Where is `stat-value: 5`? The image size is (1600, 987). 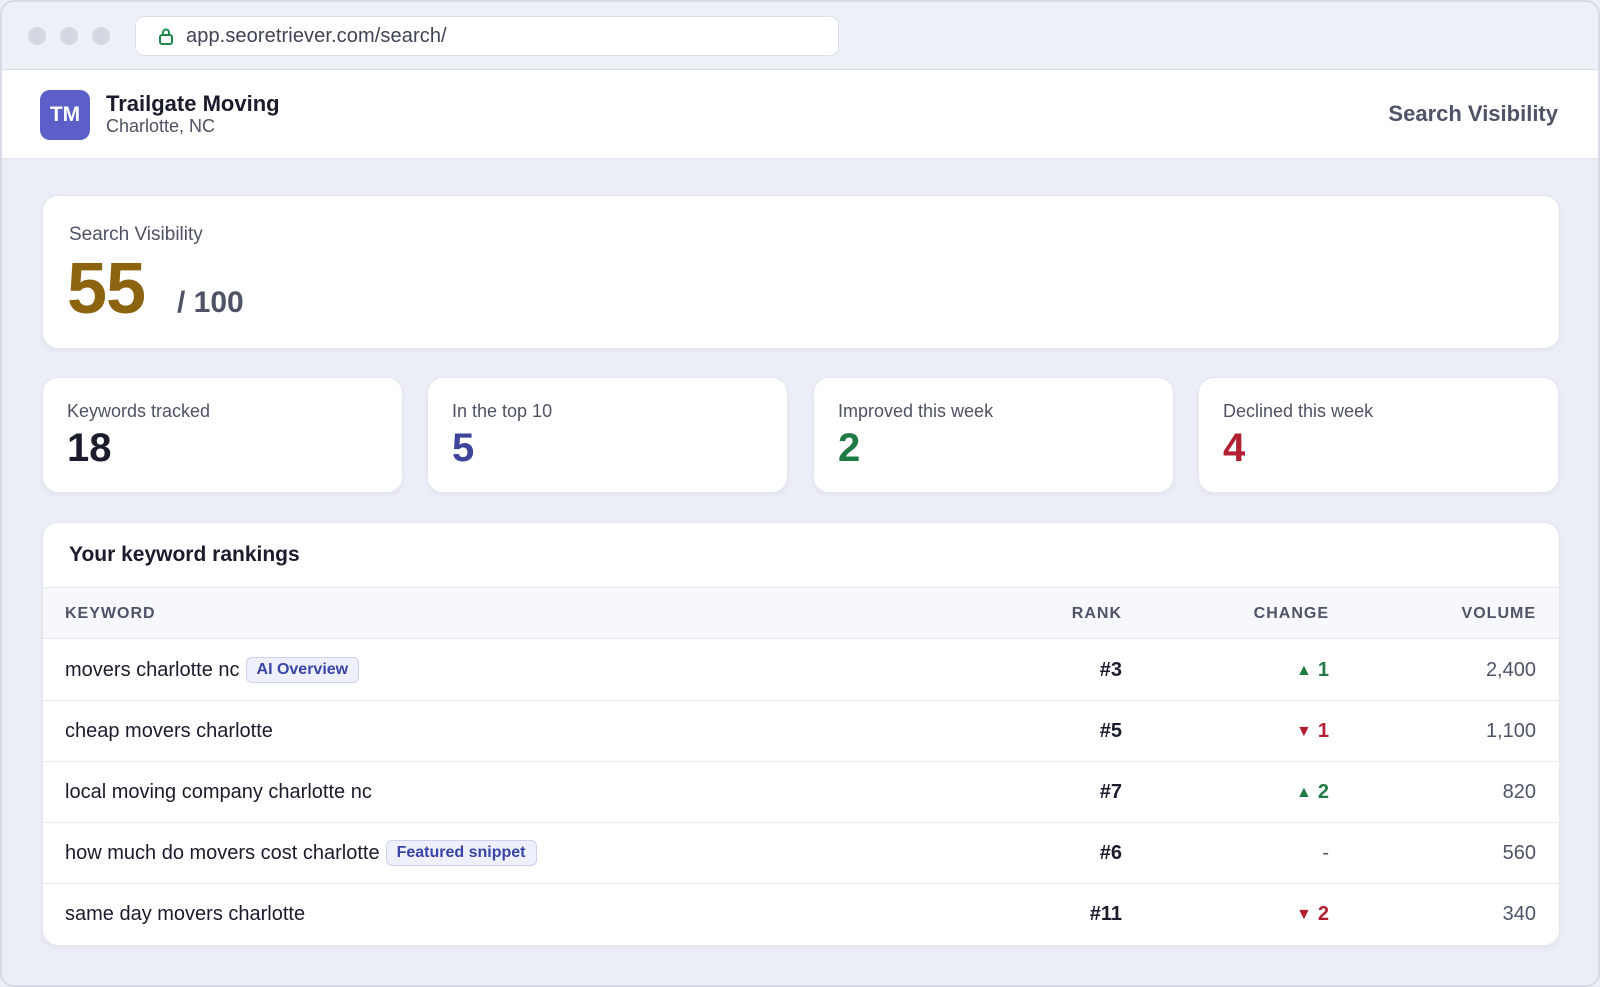
stat-value: 5 is located at coordinates (463, 448).